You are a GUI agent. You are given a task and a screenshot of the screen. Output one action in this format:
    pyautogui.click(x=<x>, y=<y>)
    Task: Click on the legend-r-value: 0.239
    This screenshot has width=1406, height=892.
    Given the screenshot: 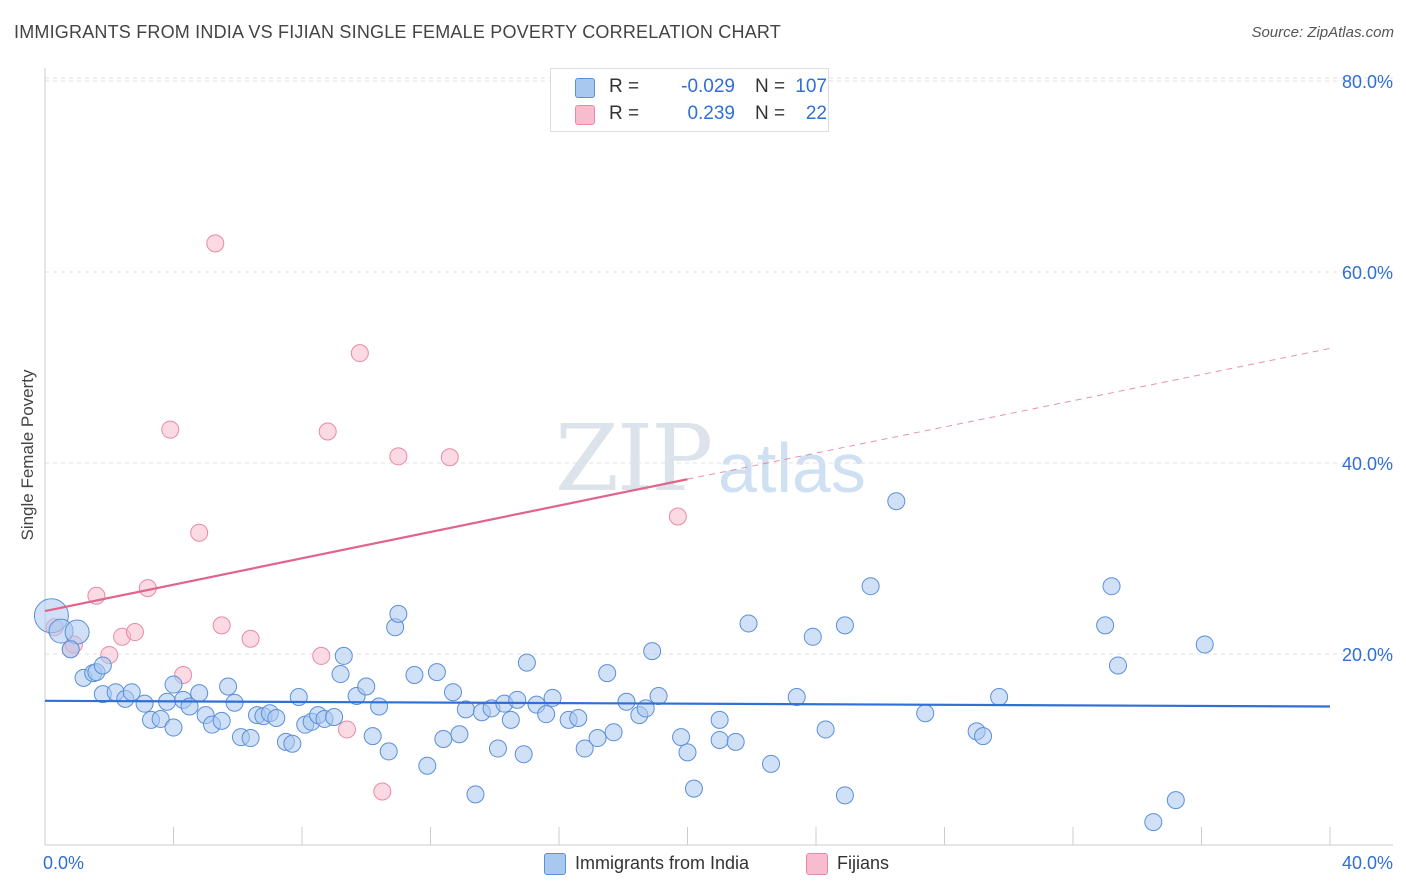 What is the action you would take?
    pyautogui.click(x=711, y=113)
    